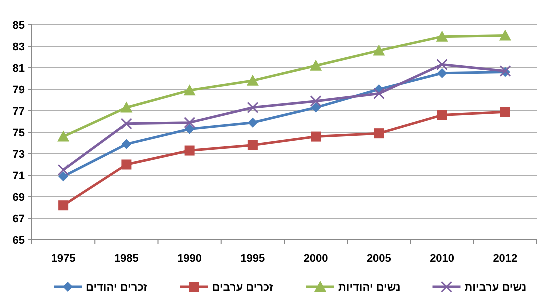 This screenshot has height=307, width=548. Describe the element at coordinates (243, 288) in the screenshot. I see `legend-label: זכרים ערבים` at that location.